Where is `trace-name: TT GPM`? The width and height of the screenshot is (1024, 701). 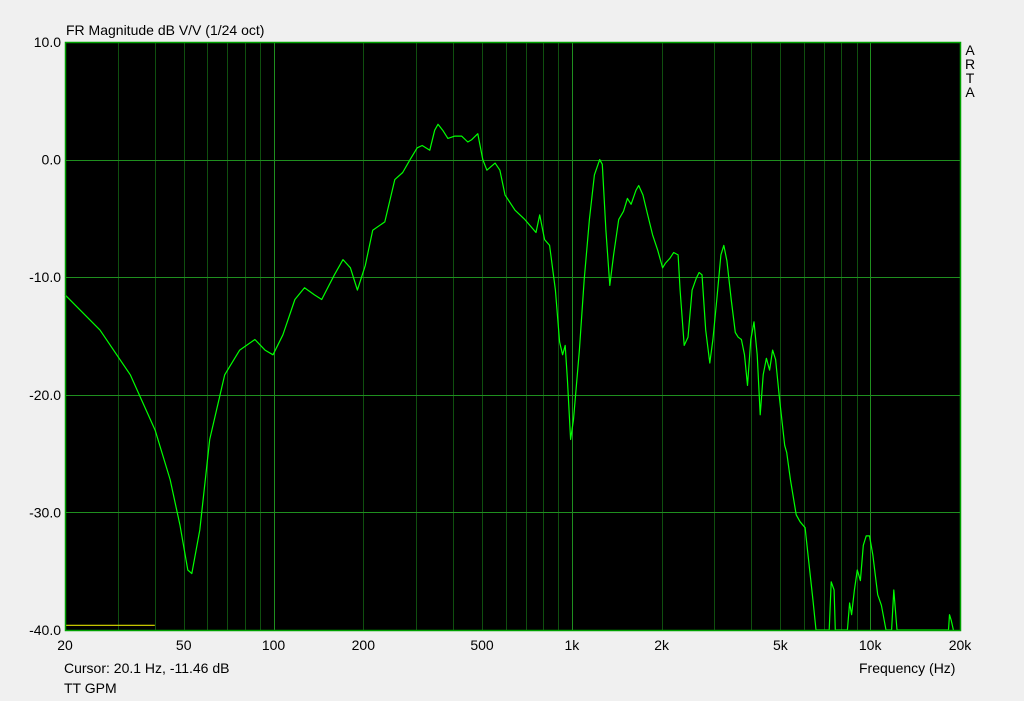
trace-name: TT GPM is located at coordinates (90, 688).